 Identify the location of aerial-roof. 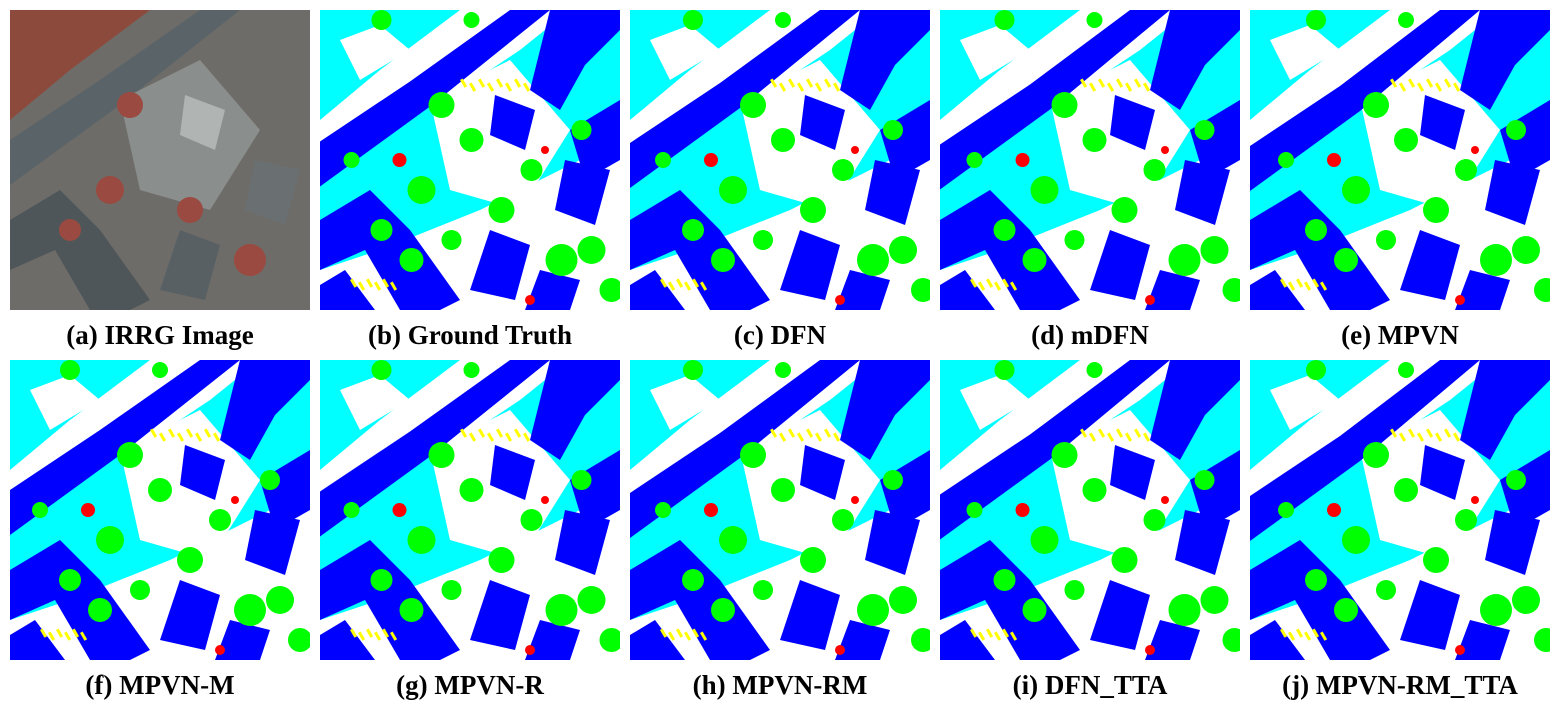
(80, 250).